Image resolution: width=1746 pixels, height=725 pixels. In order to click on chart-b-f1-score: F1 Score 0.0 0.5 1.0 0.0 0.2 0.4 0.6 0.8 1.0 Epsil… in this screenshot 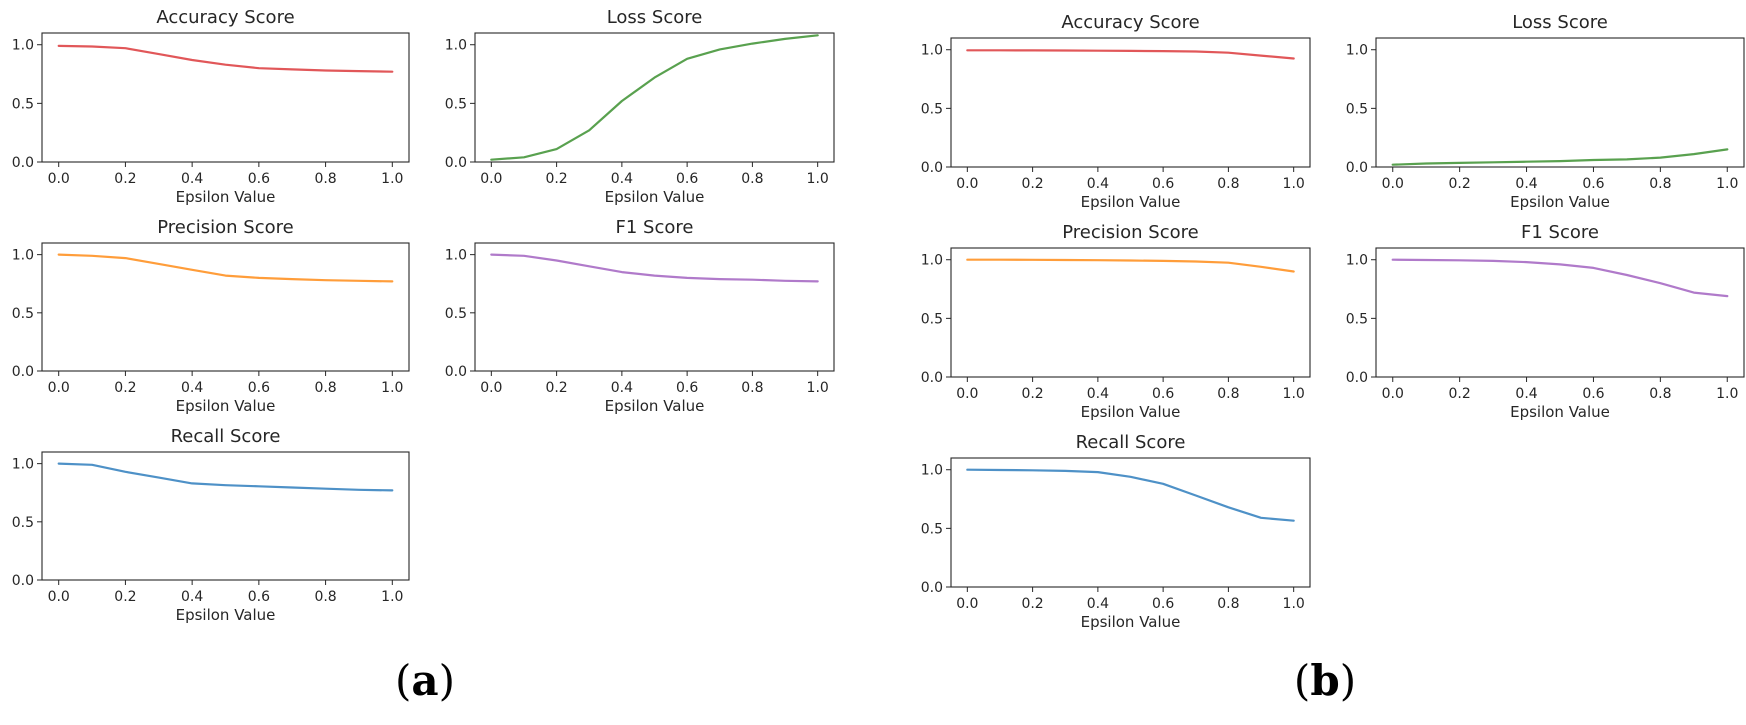, I will do `click(1545, 321)`.